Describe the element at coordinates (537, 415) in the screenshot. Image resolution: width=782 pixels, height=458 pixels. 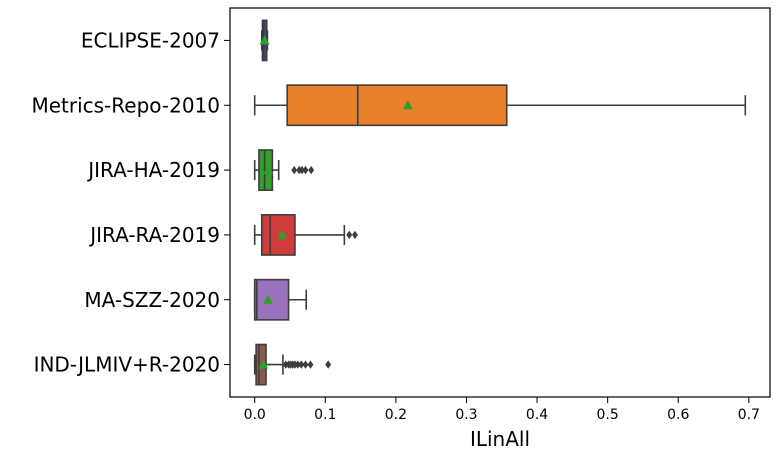
I see `x-tick-label: 0.4` at that location.